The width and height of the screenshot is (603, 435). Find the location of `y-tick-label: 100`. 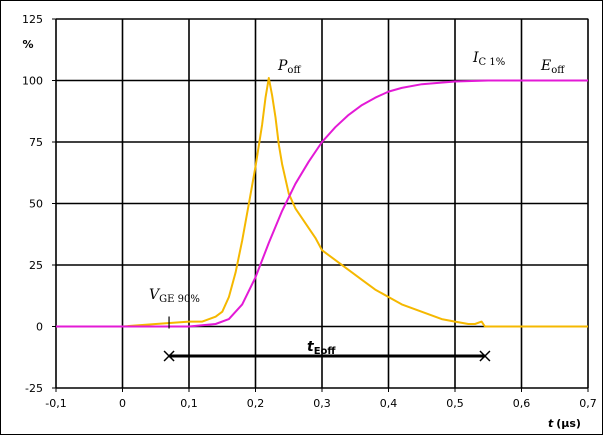

y-tick-label: 100 is located at coordinates (32, 81).